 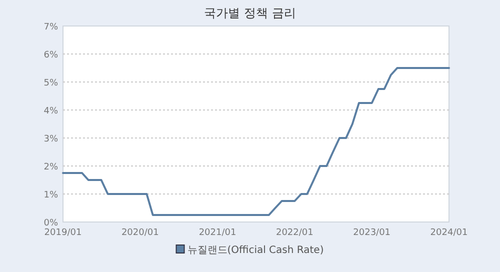 I want to click on x-tick-label: 2023/01, so click(x=372, y=233).